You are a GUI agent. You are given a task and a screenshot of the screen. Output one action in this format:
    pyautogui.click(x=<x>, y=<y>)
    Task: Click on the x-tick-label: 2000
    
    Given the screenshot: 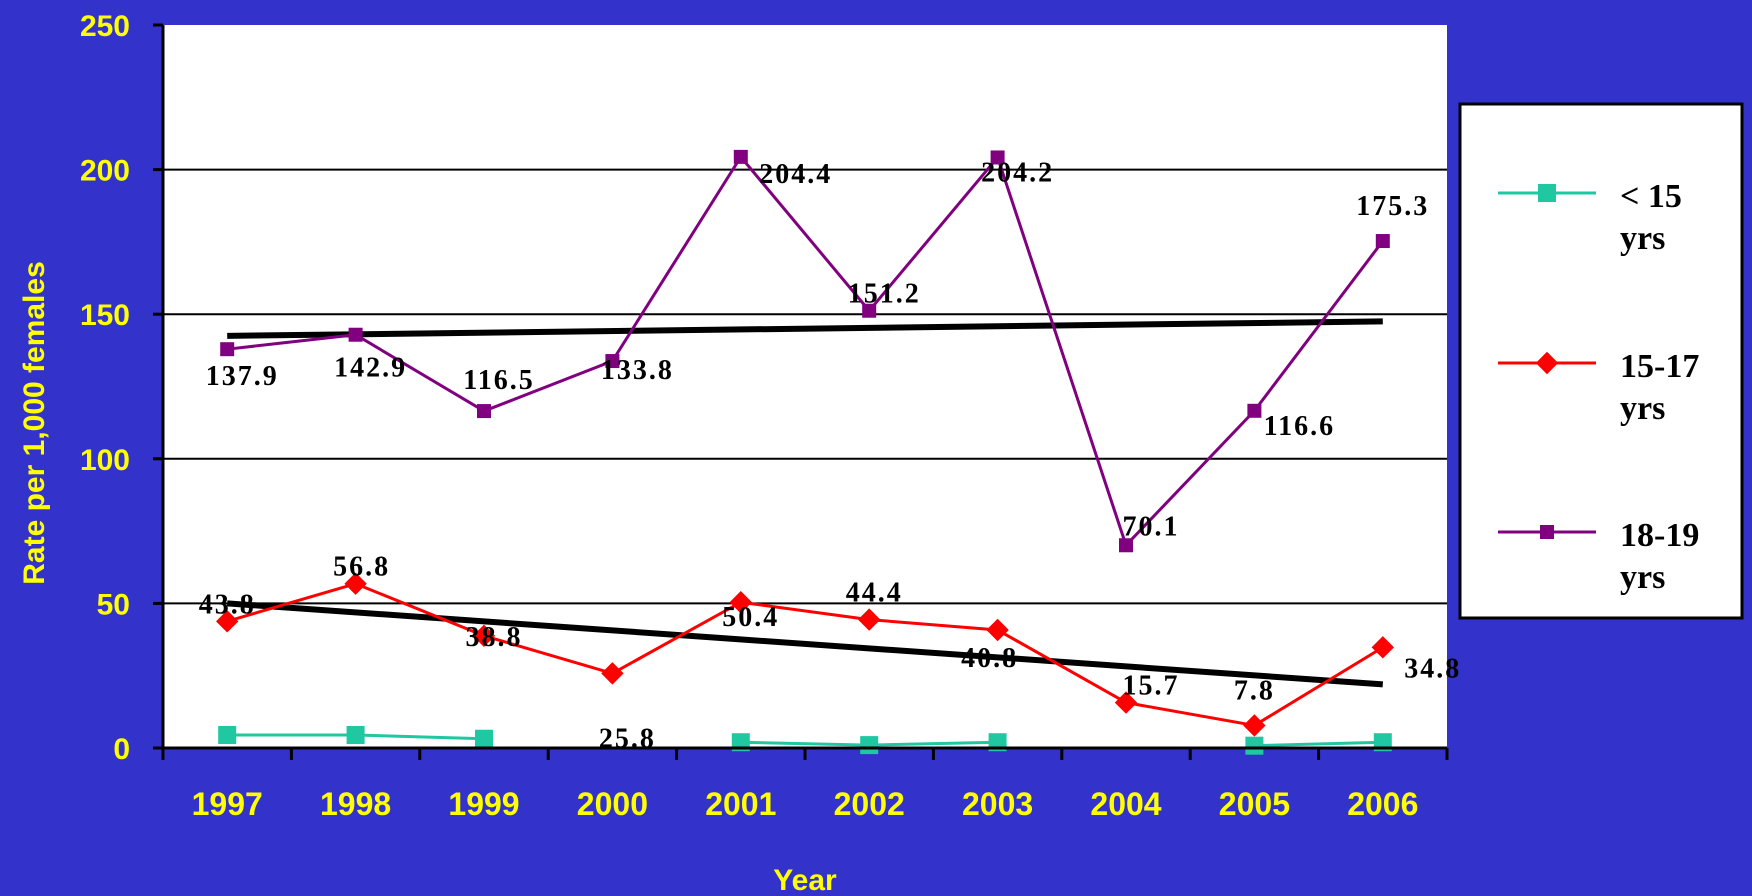 What is the action you would take?
    pyautogui.click(x=612, y=804)
    